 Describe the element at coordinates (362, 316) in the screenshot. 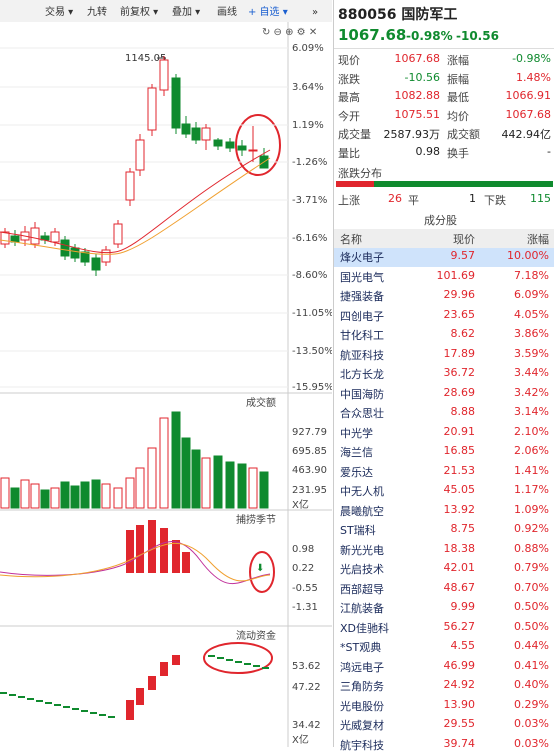

I see `stock-name: 四创电子` at that location.